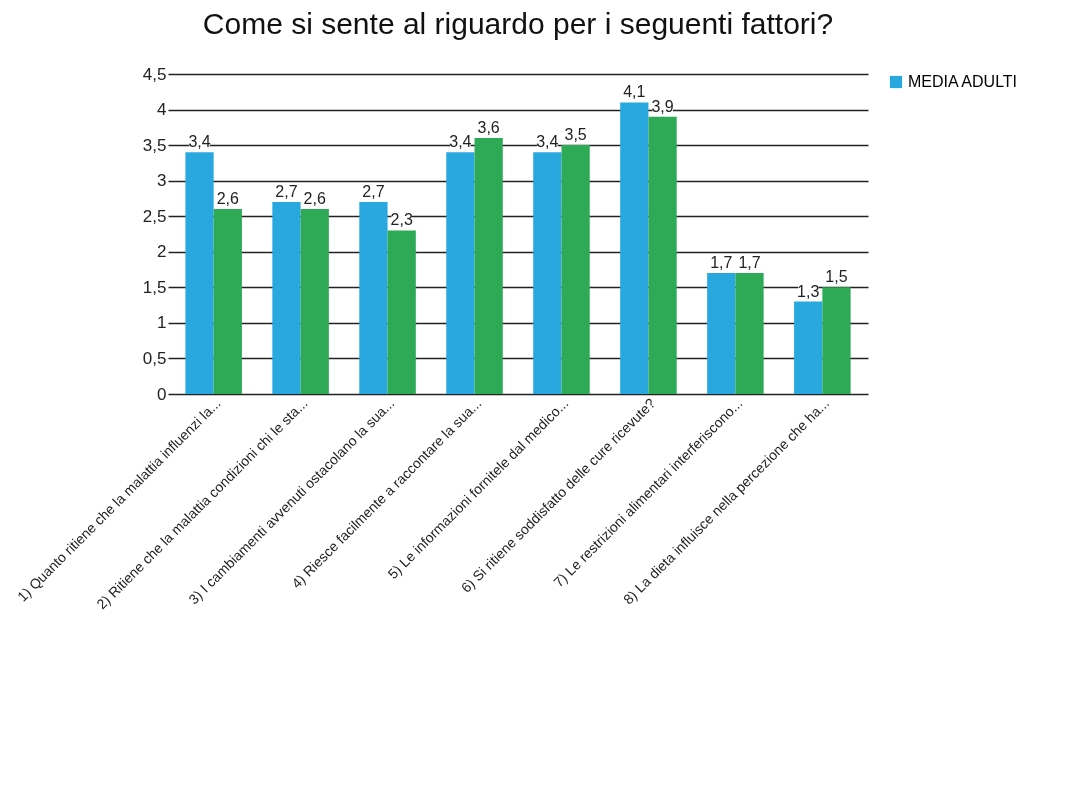 The width and height of the screenshot is (1073, 793). Describe the element at coordinates (963, 81) in the screenshot. I see `legend-label: MEDIA ADULTI` at that location.